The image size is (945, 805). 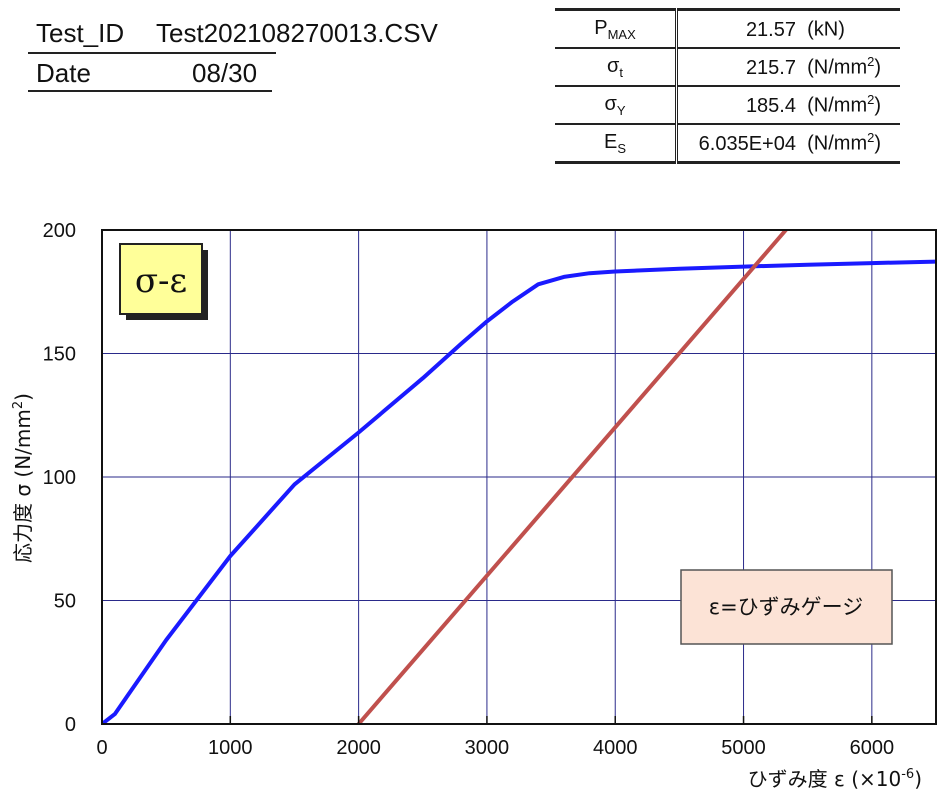 I want to click on result-value: 21.57 (kN), so click(x=788, y=28).